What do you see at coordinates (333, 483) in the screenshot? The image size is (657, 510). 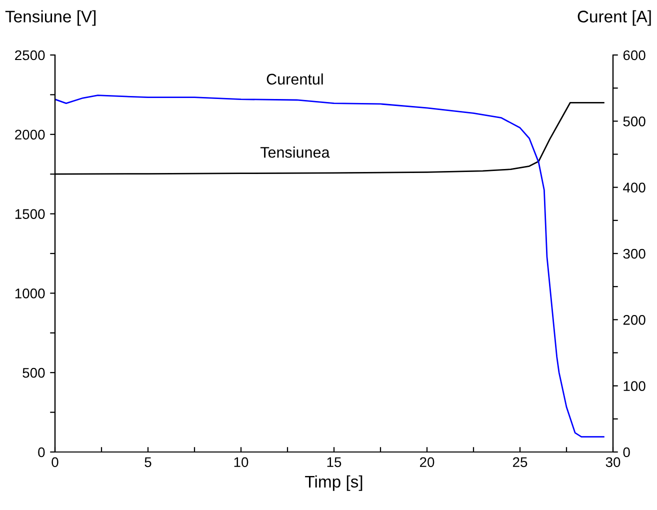 I see `x-axis-title: Timp [s]` at bounding box center [333, 483].